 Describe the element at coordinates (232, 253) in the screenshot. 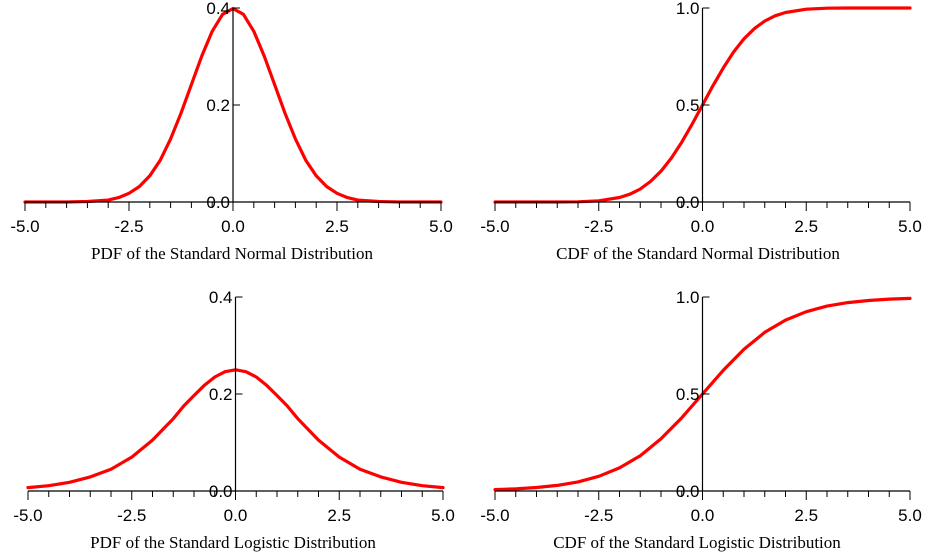

I see `panel-title-normal-pdf: PDF of the Standard Normal Distribution` at that location.